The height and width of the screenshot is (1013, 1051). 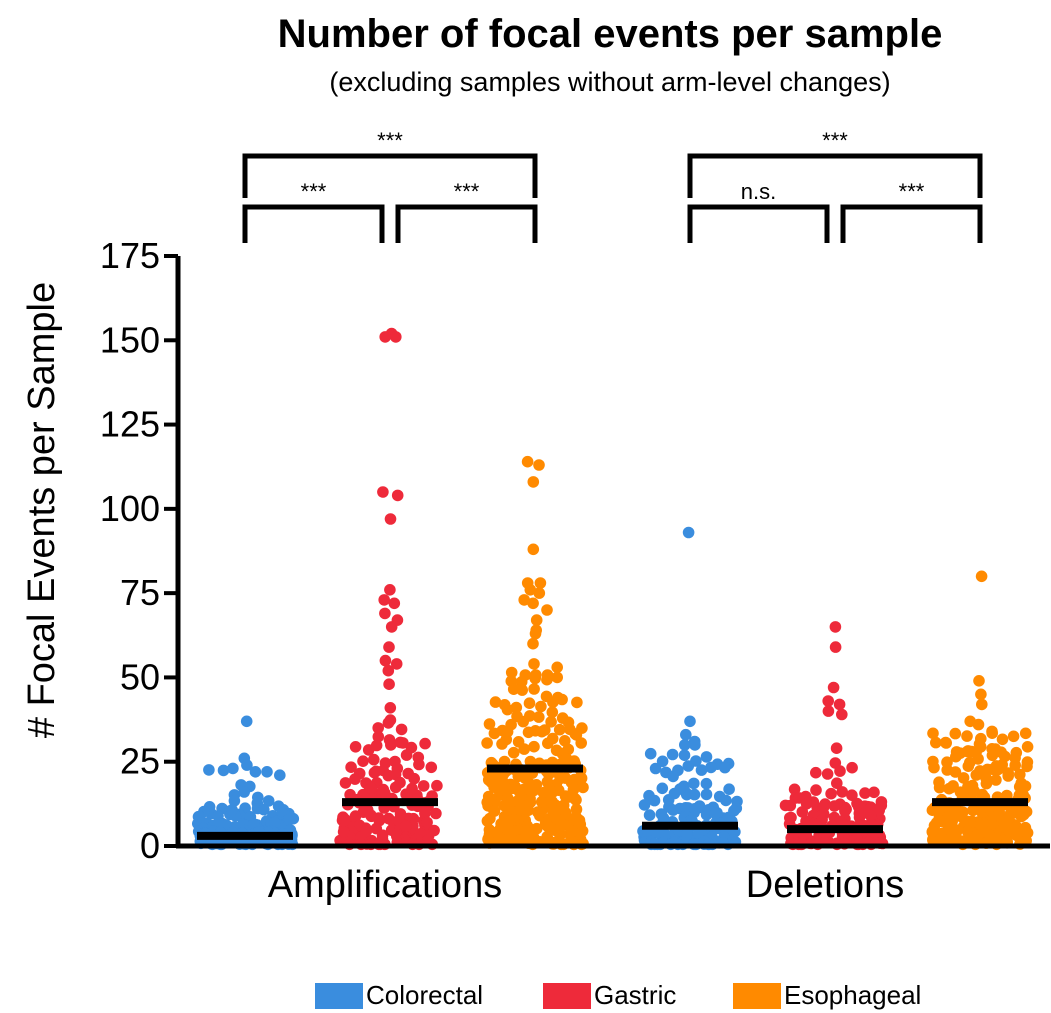 I want to click on y-tick-label: 25, so click(x=140, y=761).